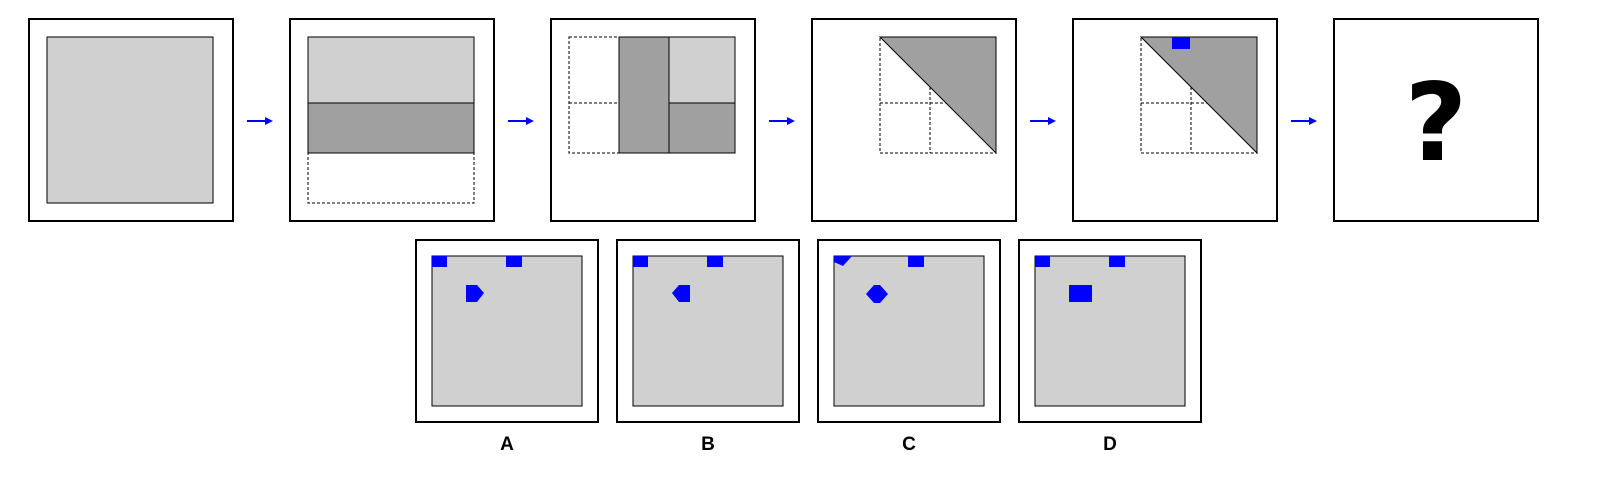  What do you see at coordinates (791, 121) in the screenshot?
I see `arrow-3-head` at bounding box center [791, 121].